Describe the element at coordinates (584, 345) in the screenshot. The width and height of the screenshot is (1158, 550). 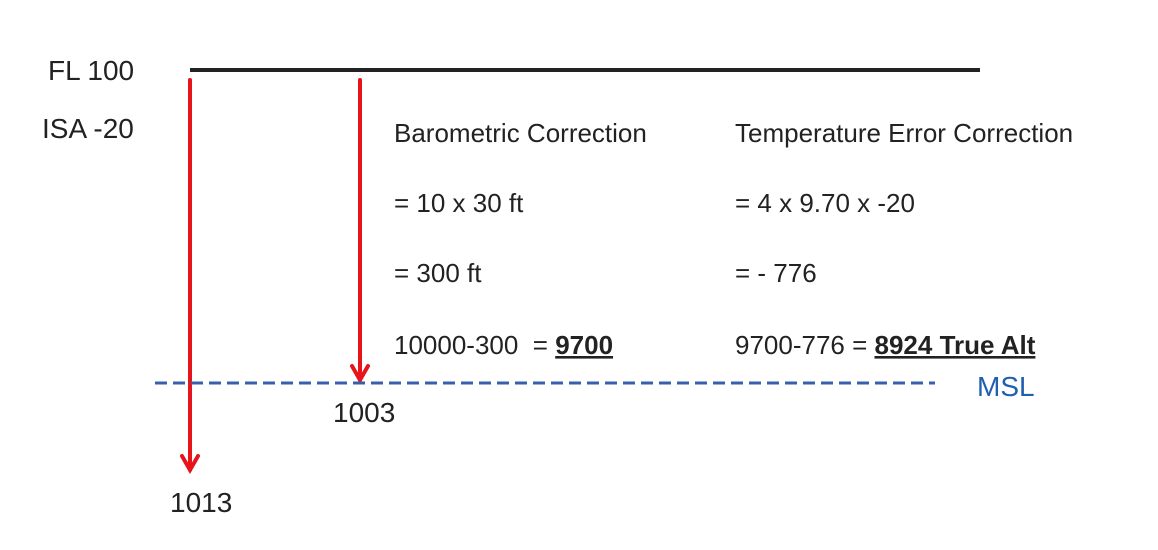
I see `result-value: 9700` at that location.